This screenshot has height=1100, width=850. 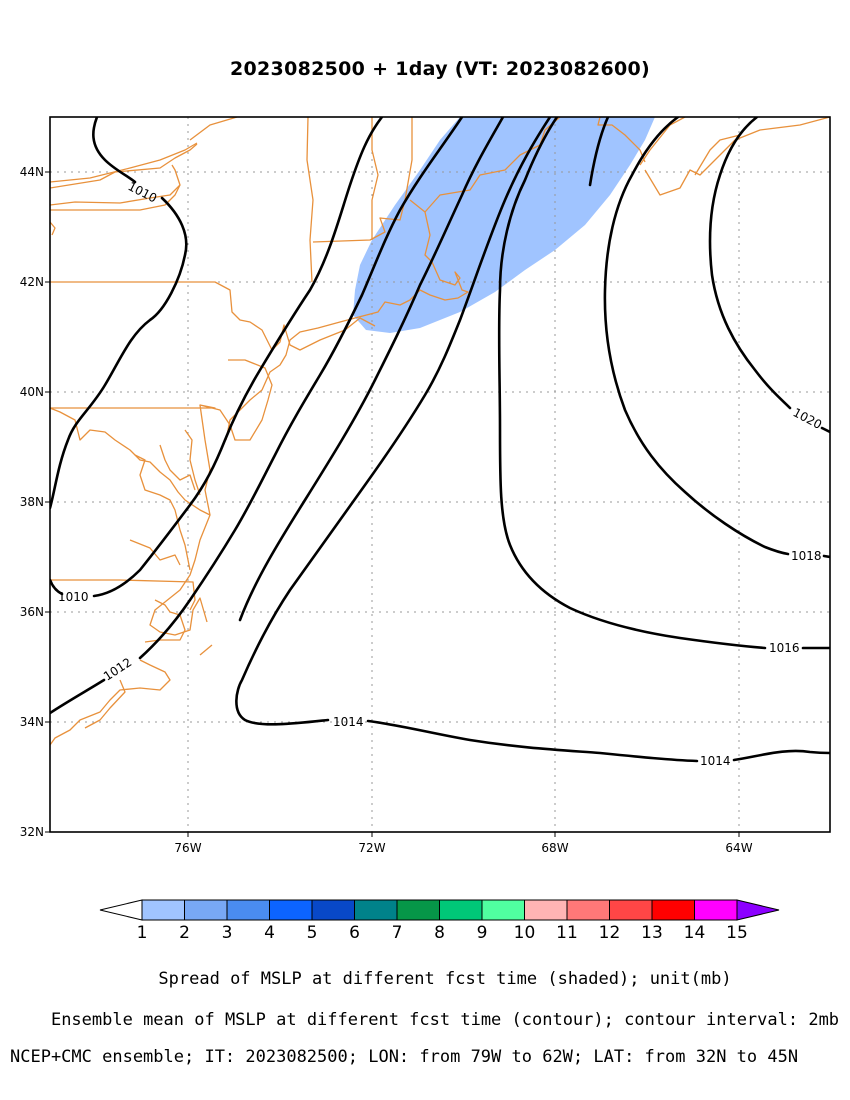 What do you see at coordinates (784, 648) in the screenshot?
I see `contour-label-1016: 1016` at bounding box center [784, 648].